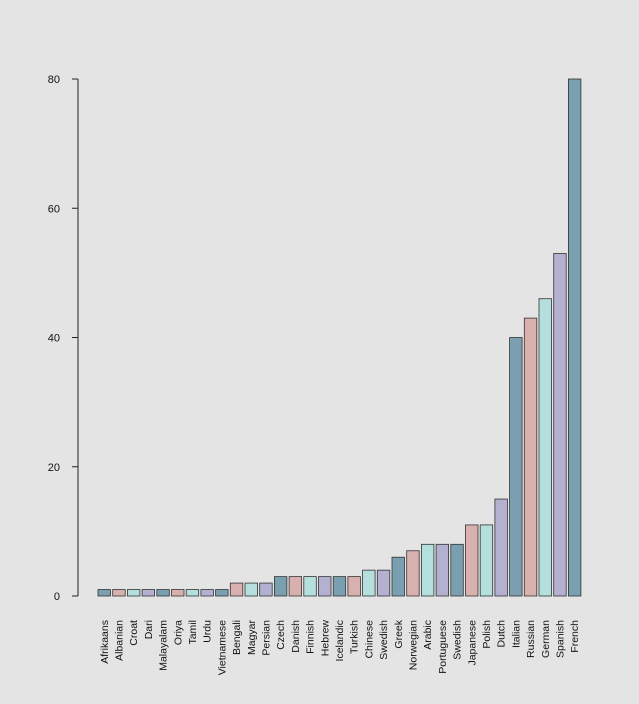 The width and height of the screenshot is (639, 704). I want to click on x-tick-label: Albanian, so click(119, 640).